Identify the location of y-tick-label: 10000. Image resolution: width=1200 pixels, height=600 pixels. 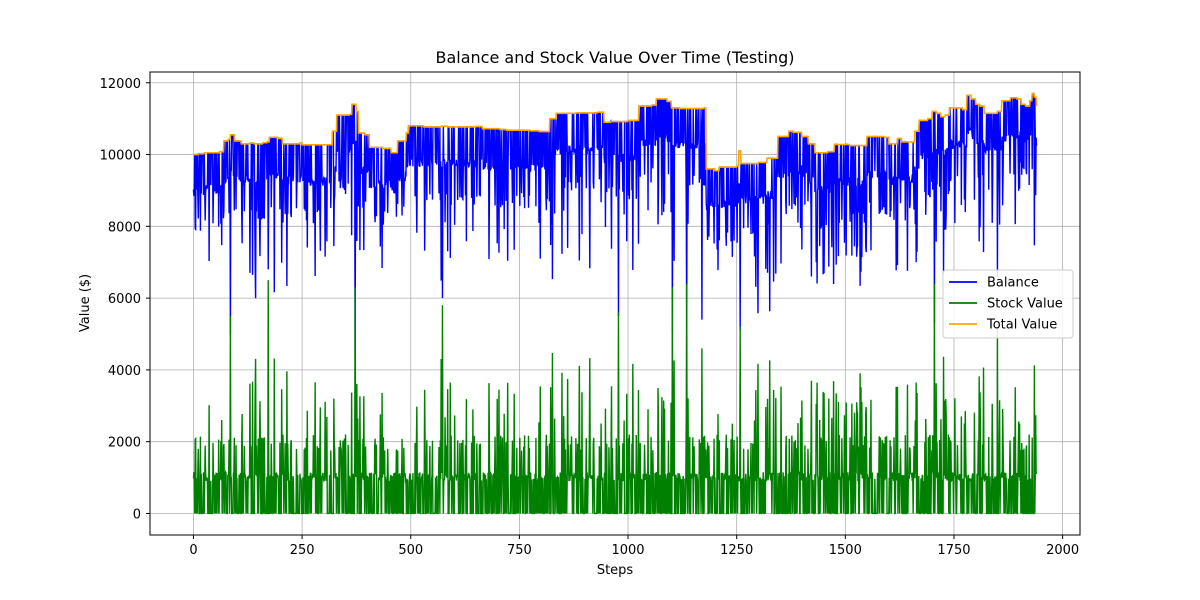
(120, 156).